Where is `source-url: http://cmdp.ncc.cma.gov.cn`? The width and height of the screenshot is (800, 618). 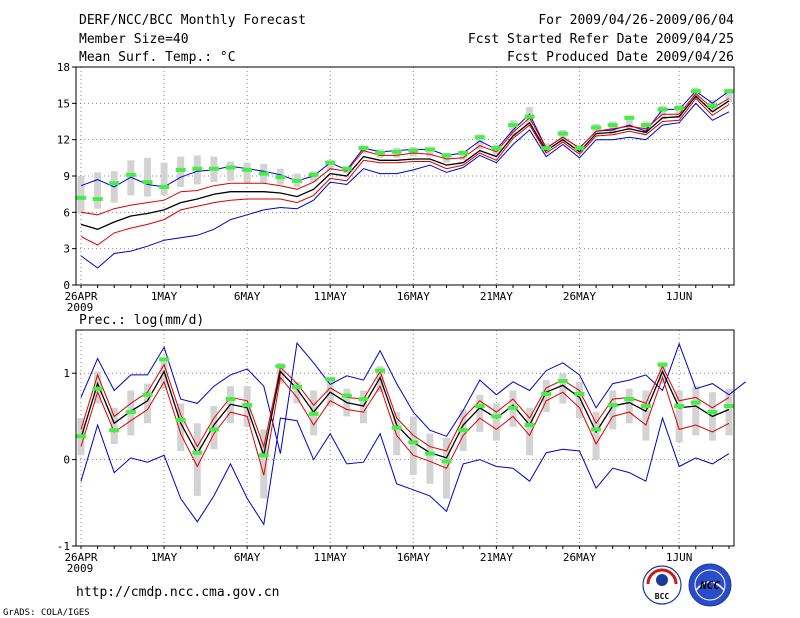 source-url: http://cmdp.ncc.cma.gov.cn is located at coordinates (178, 592).